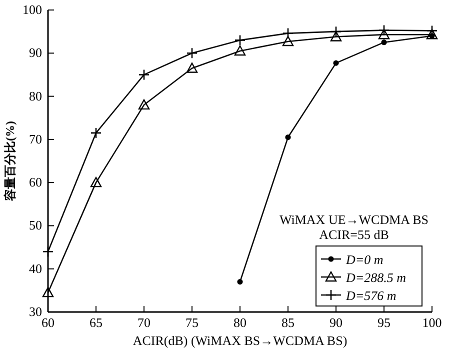 This screenshot has width=450, height=350. I want to click on y-tick-label: 90, so click(35, 52).